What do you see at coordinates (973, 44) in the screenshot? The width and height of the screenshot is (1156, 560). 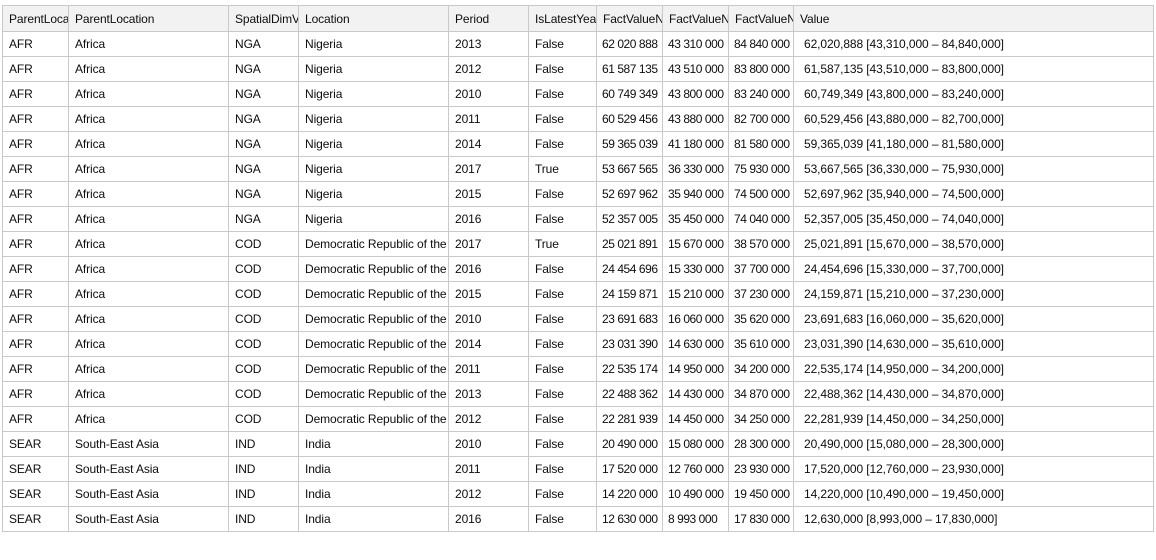 I see `cell-value: 62,020,888 [43,310,000 – 84,840,000]` at bounding box center [973, 44].